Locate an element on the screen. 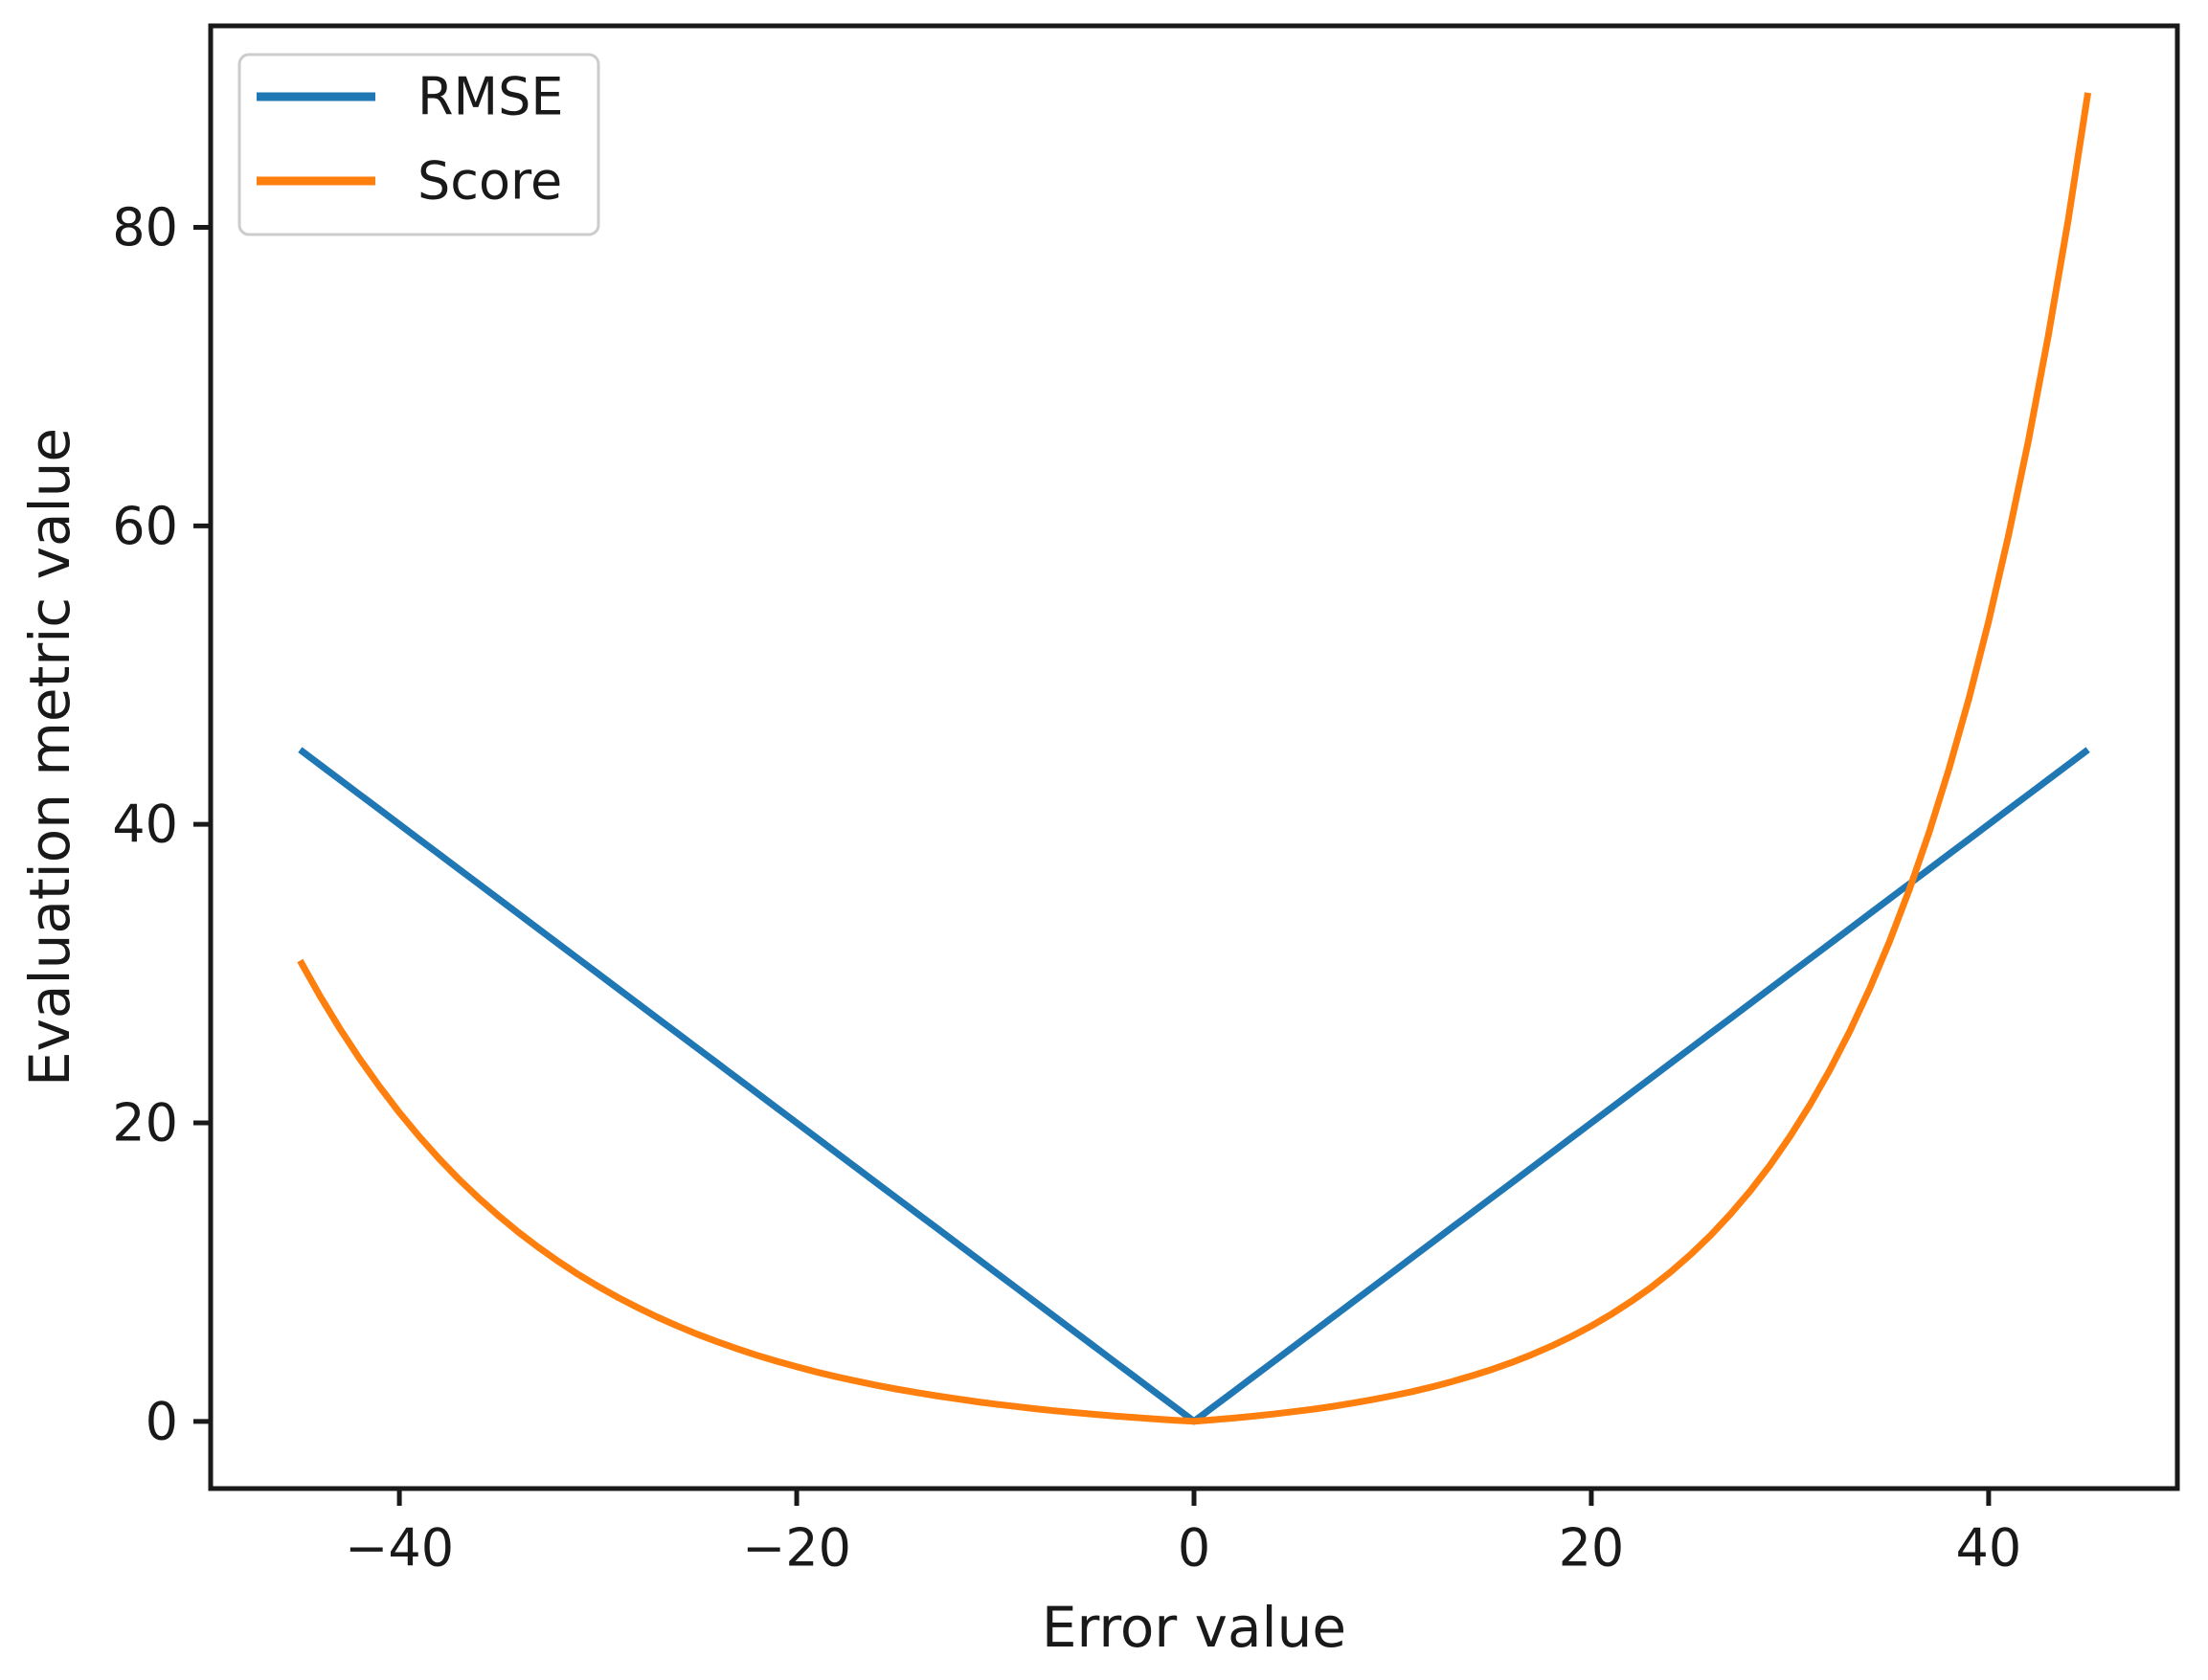 The height and width of the screenshot is (1680, 2208). legend-entry-score: Score is located at coordinates (409, 182).